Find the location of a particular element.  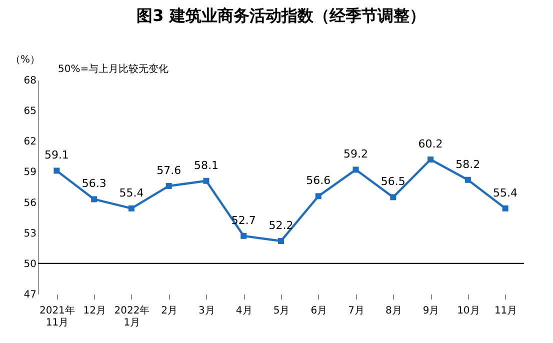

x-tick-label: 11月 is located at coordinates (506, 311).